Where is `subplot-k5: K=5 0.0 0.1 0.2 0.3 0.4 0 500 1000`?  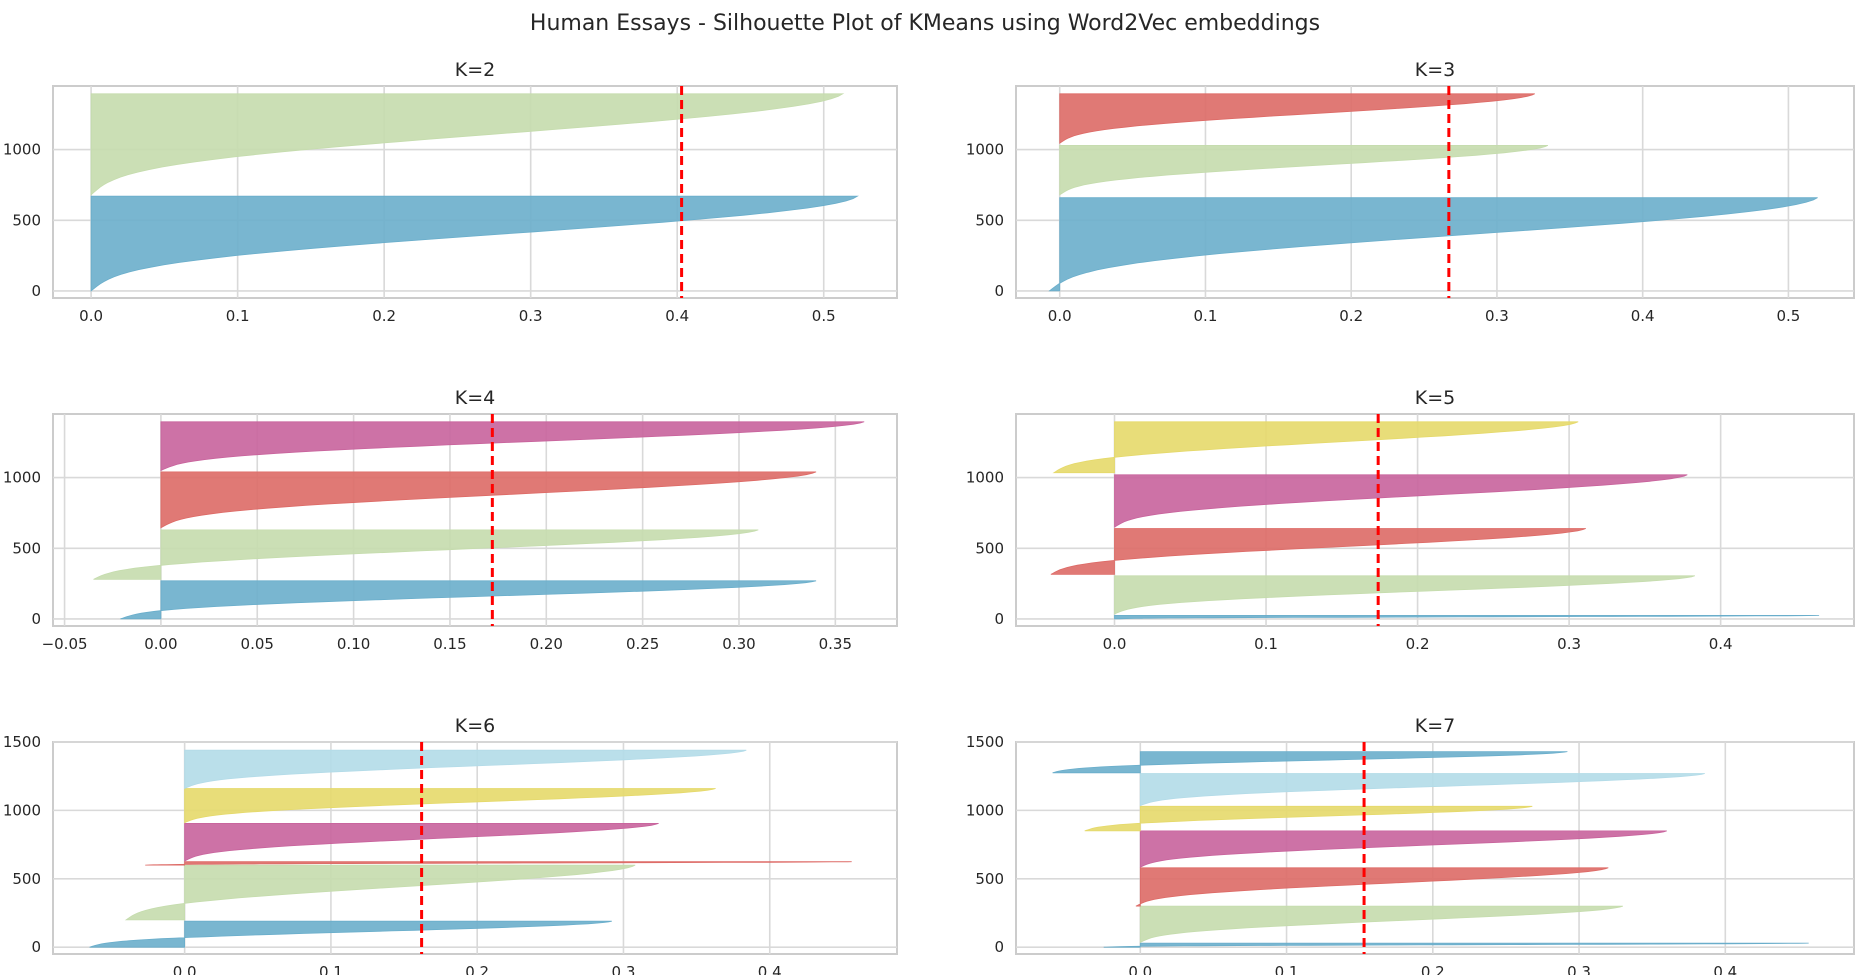 subplot-k5: K=5 0.0 0.1 0.2 0.3 0.4 0 500 1000 is located at coordinates (1410, 520).